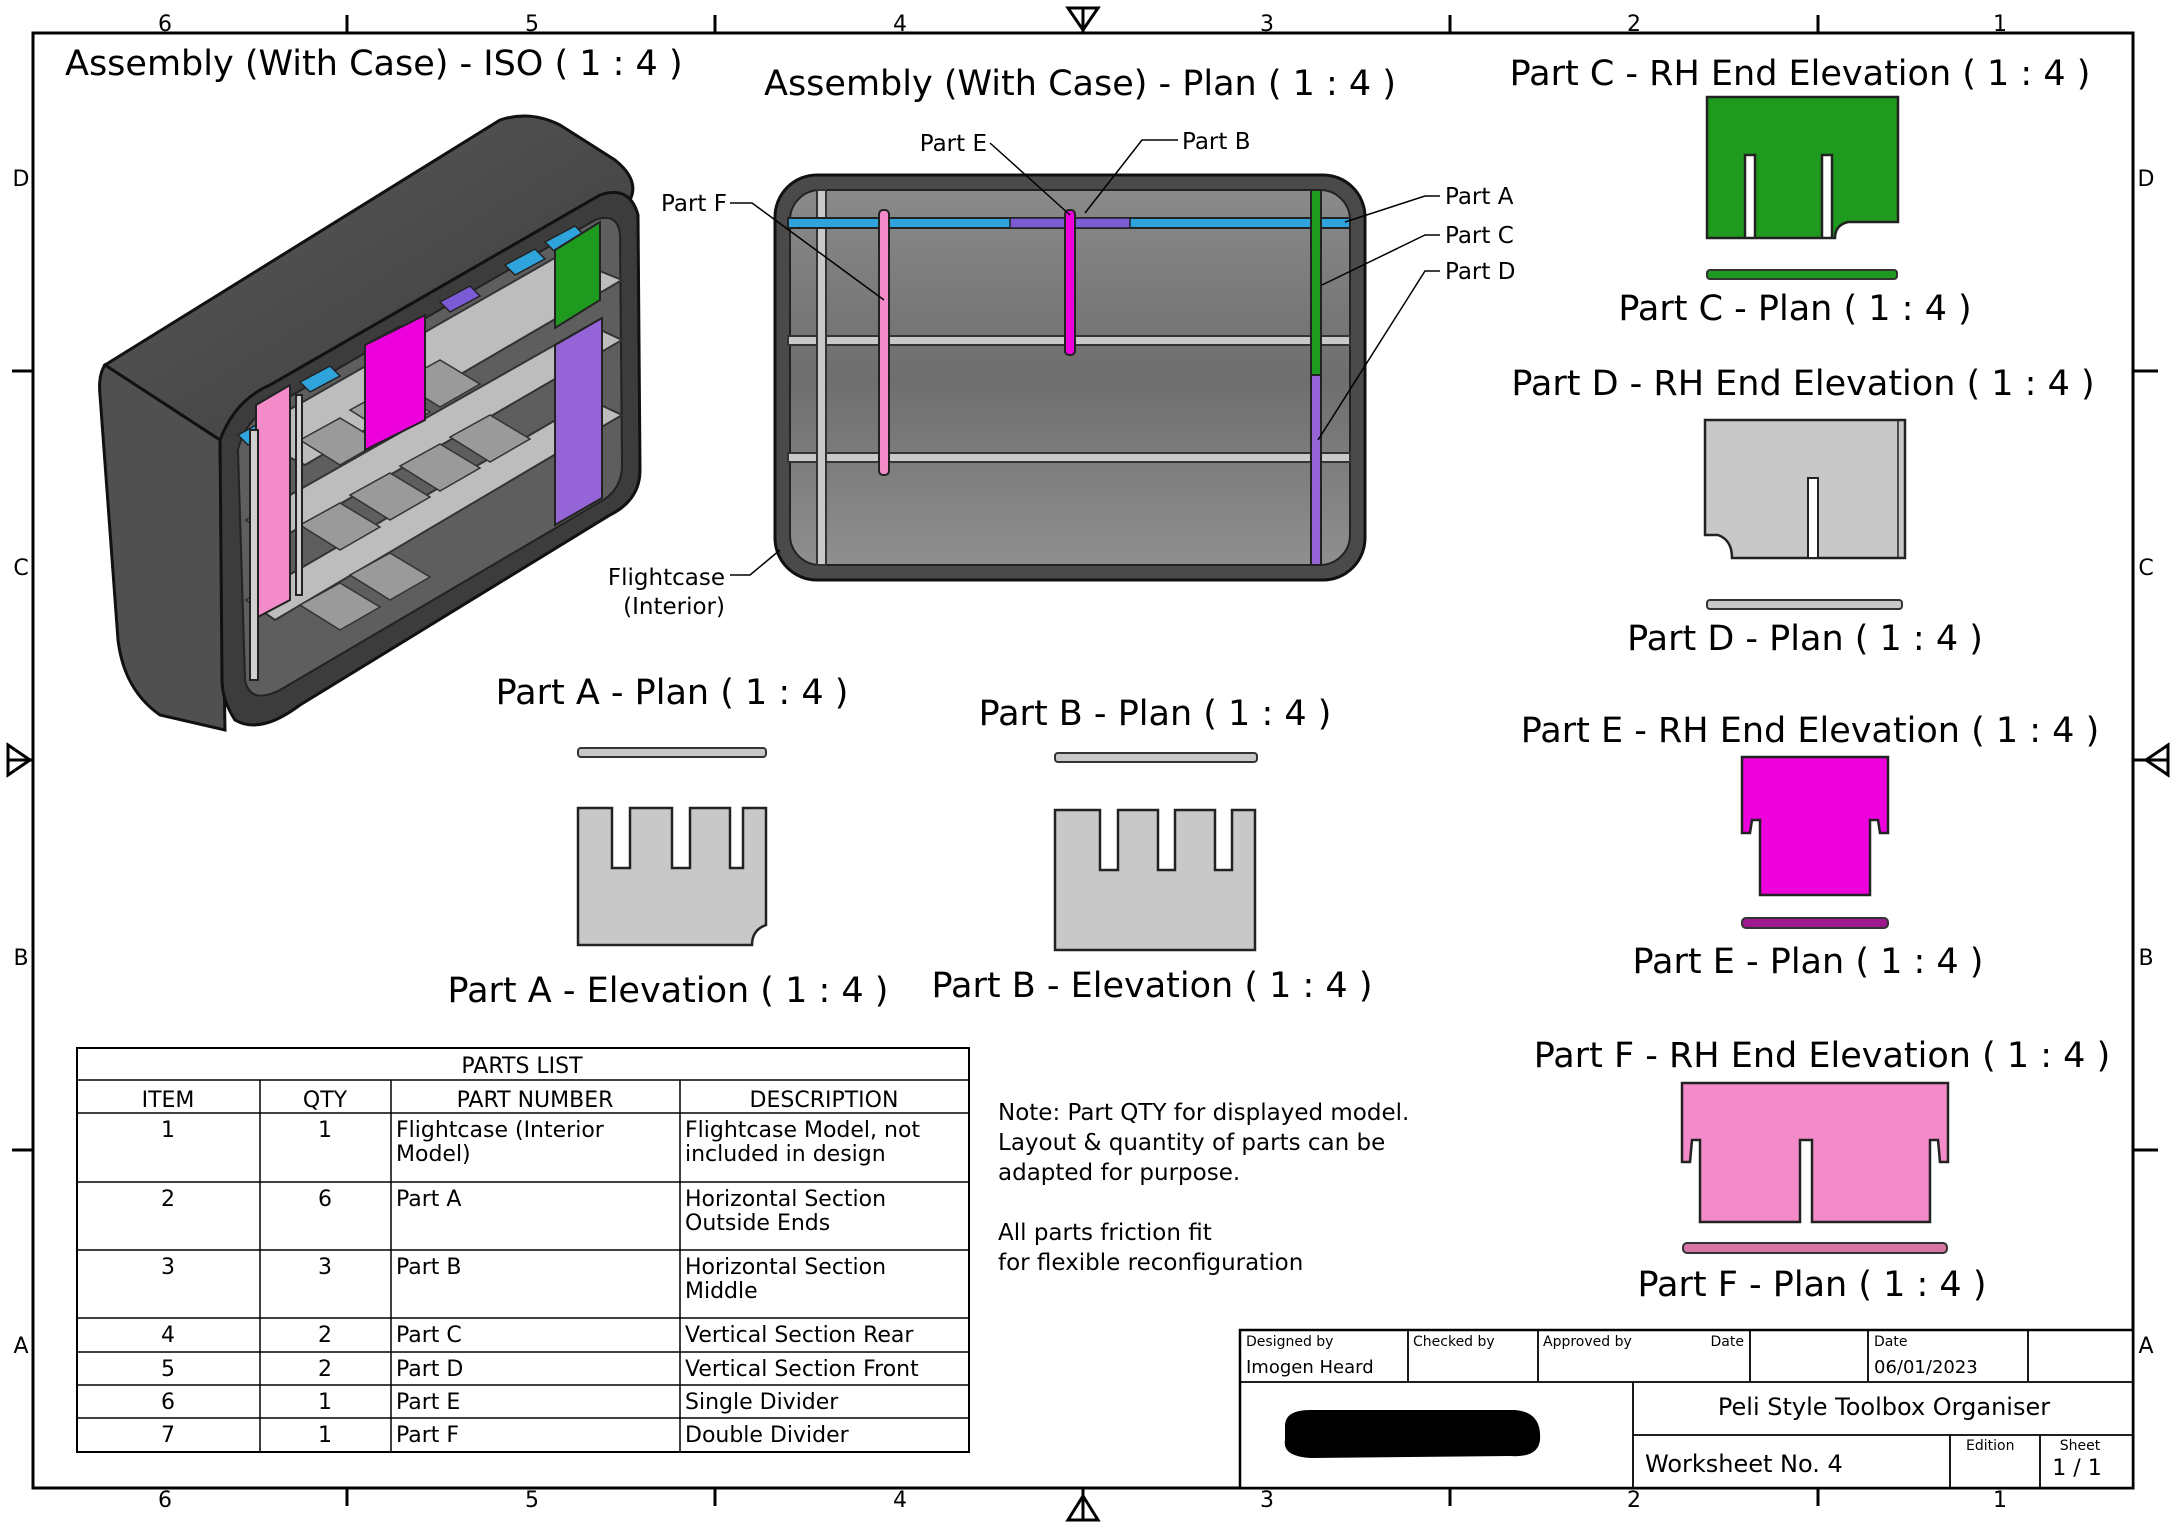 The image size is (2176, 1528). Describe the element at coordinates (1815, 1248) in the screenshot. I see `part-f-plan-view` at that location.